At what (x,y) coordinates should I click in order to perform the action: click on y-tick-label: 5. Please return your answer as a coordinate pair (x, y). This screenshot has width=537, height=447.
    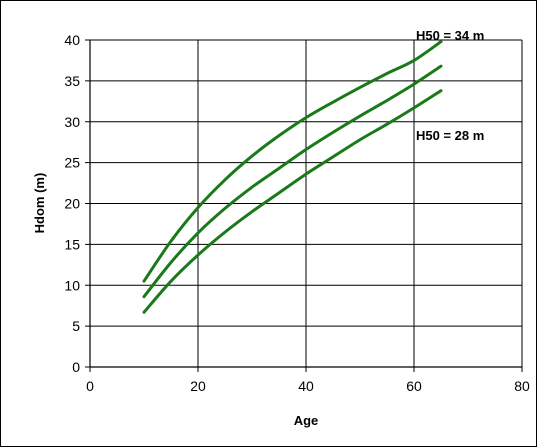
    Looking at the image, I should click on (76, 326).